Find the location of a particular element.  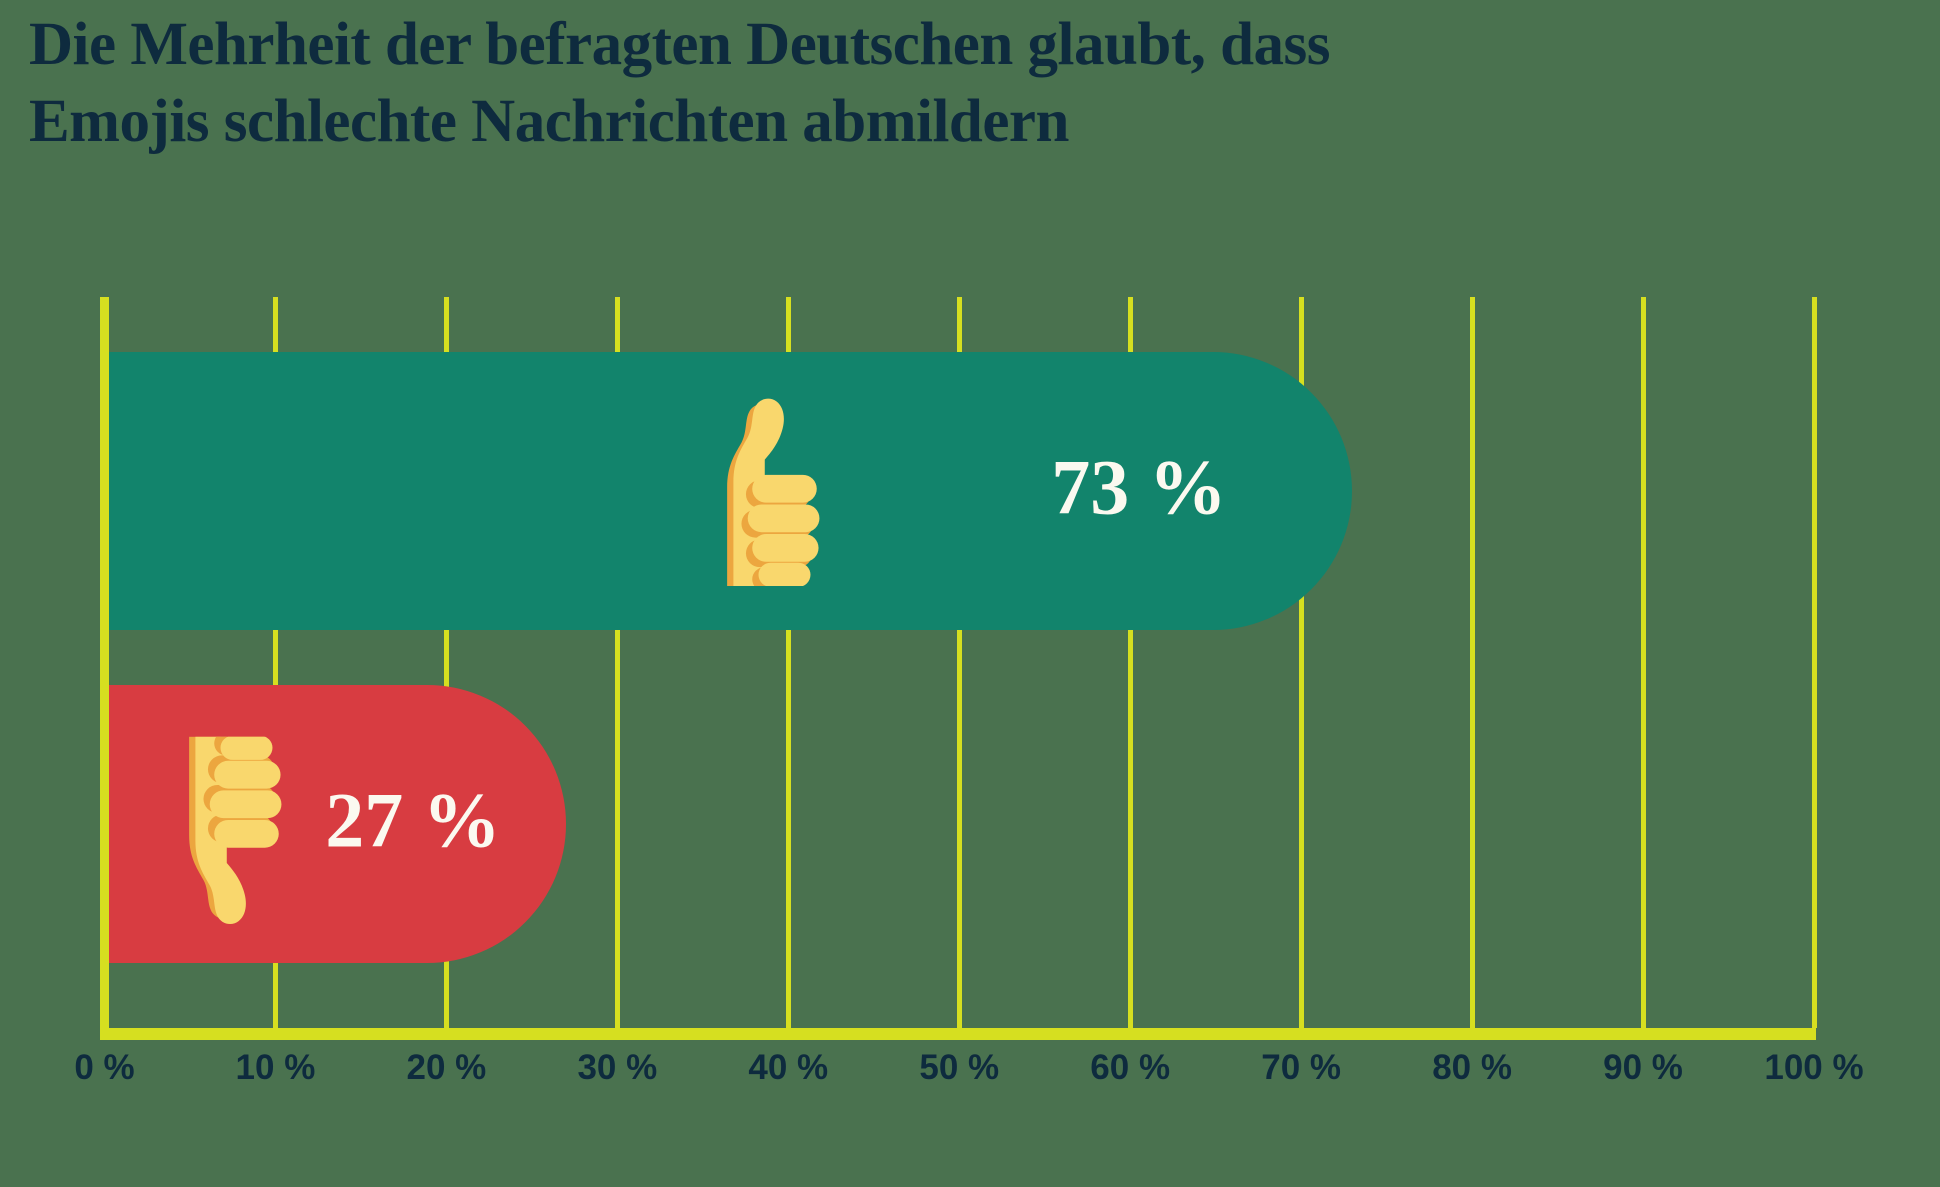

tick-label-0: 0 % is located at coordinates (104, 1067).